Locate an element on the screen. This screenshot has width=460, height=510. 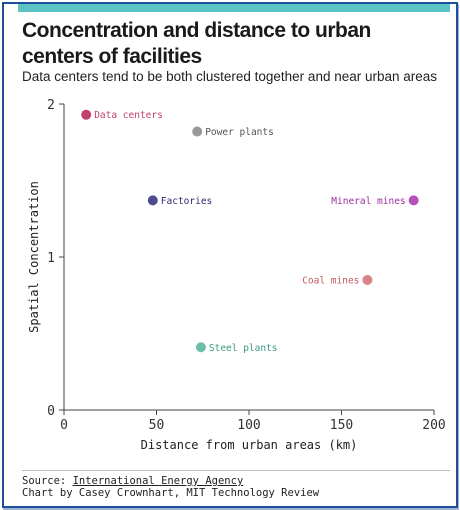
point-label: Mineral mines is located at coordinates (368, 201).